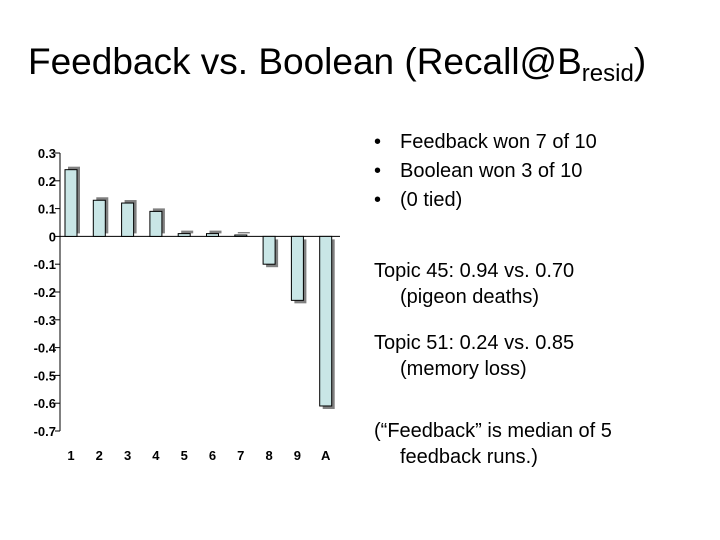 This screenshot has height=540, width=720. I want to click on y-tick-label: -0.7, so click(45, 431).